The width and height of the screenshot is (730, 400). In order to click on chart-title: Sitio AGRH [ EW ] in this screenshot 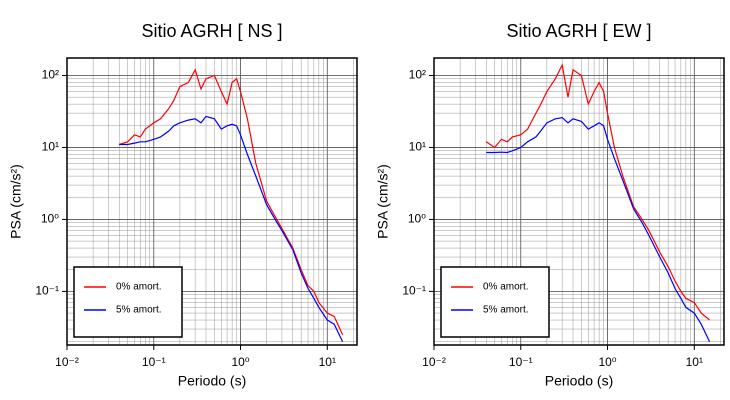, I will do `click(578, 31)`.